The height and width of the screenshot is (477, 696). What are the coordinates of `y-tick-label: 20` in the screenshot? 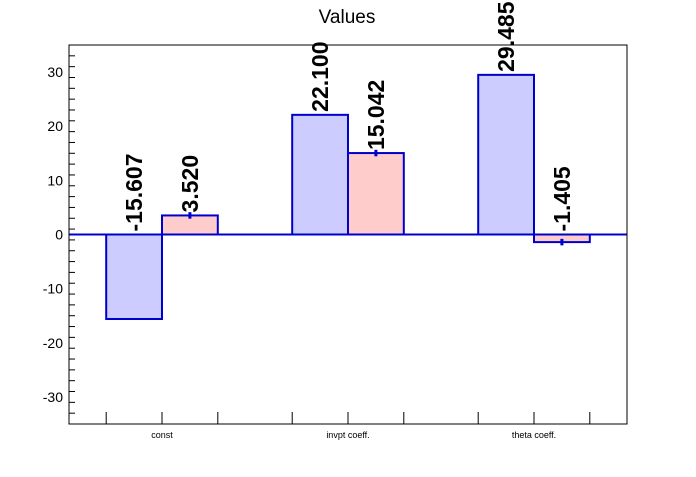 It's located at (55, 126).